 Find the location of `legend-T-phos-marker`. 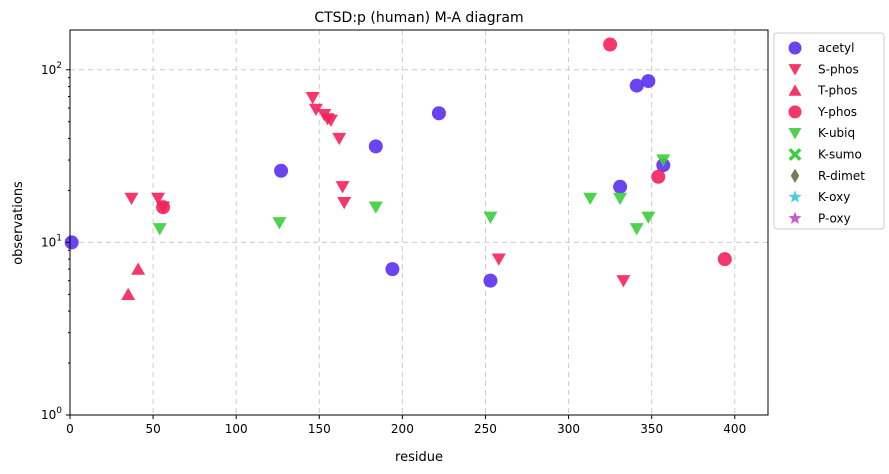

legend-T-phos-marker is located at coordinates (795, 90).